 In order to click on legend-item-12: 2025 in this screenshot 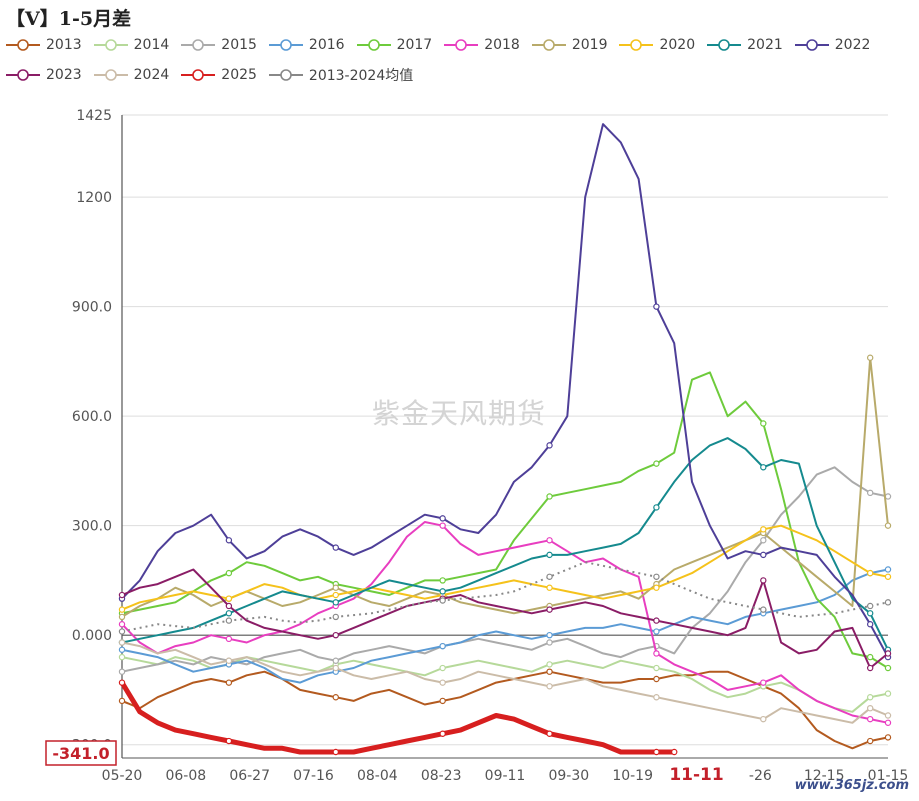, I will do `click(219, 75)`.